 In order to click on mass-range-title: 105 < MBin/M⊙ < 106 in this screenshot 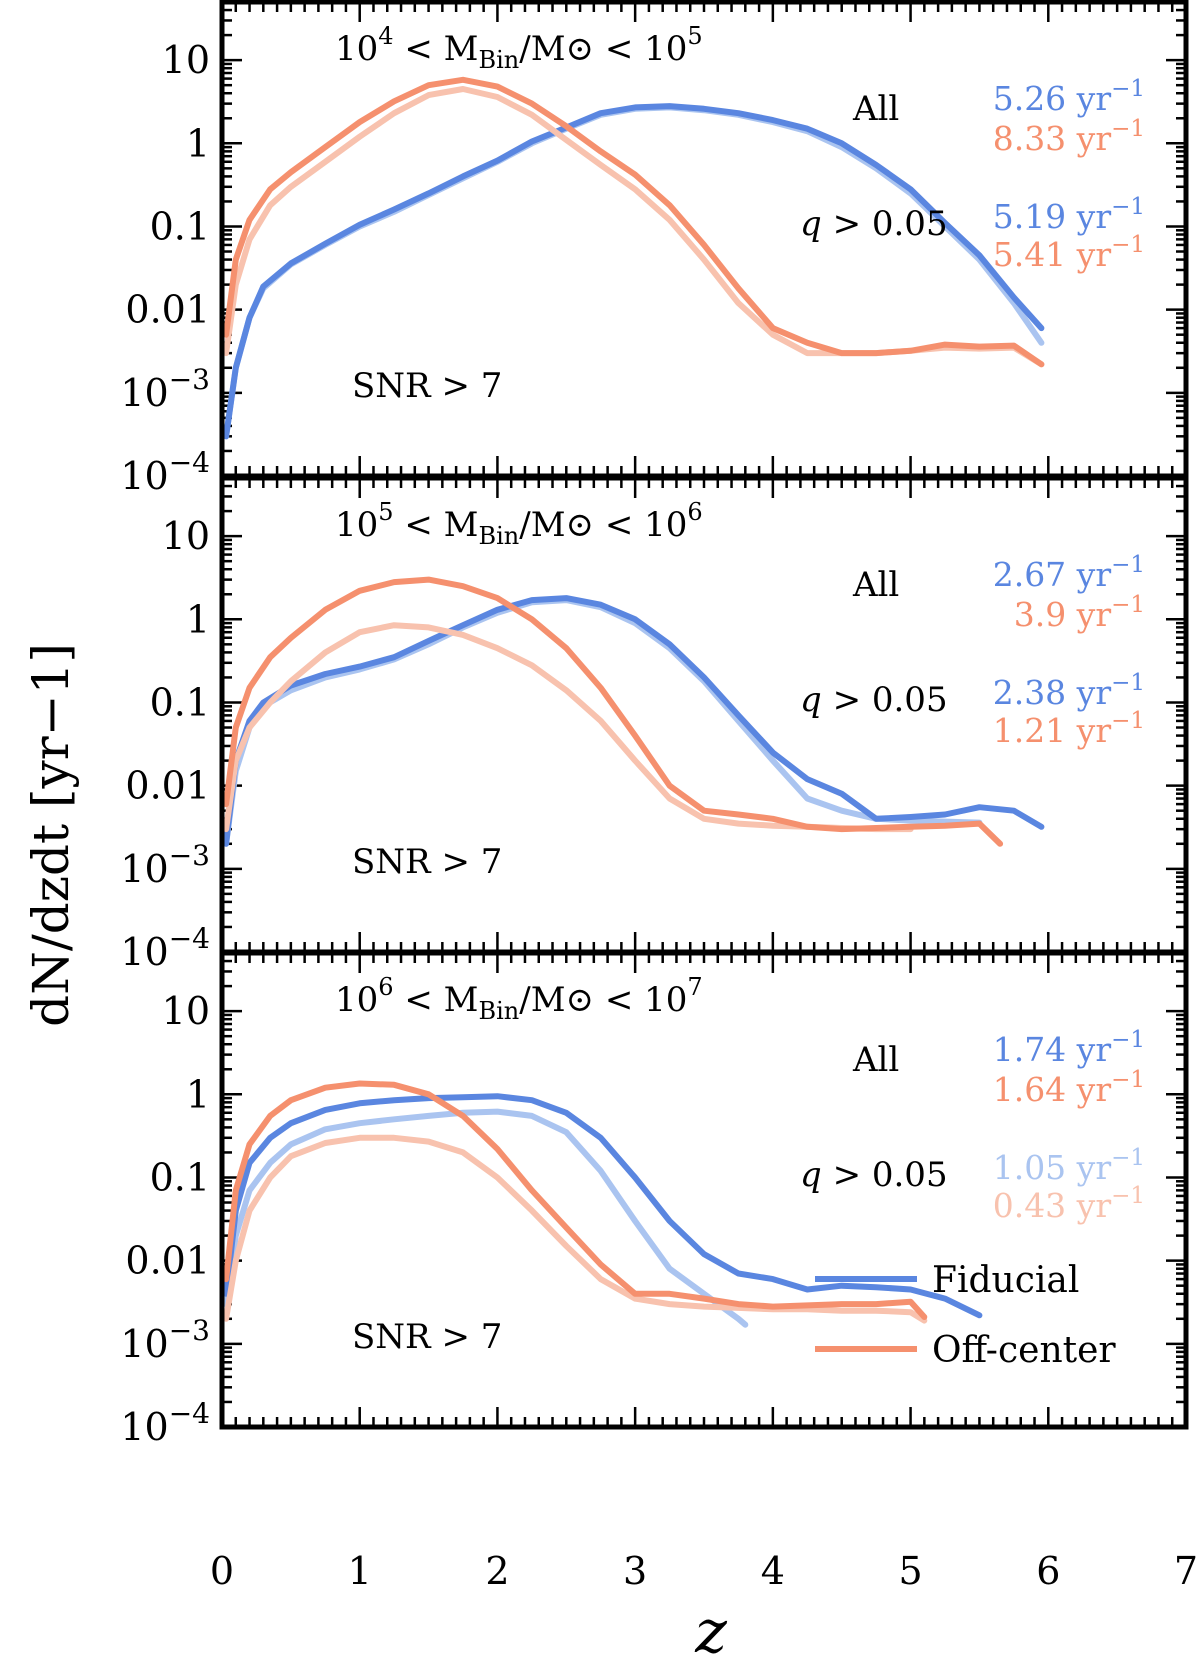, I will do `click(519, 524)`.